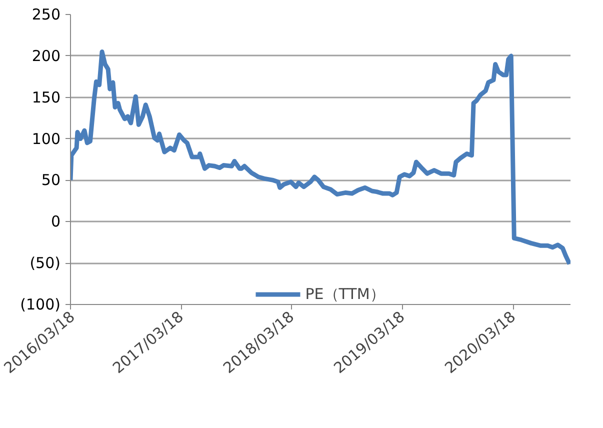  What do you see at coordinates (45, 263) in the screenshot?
I see `y-tick-label: (50)` at bounding box center [45, 263].